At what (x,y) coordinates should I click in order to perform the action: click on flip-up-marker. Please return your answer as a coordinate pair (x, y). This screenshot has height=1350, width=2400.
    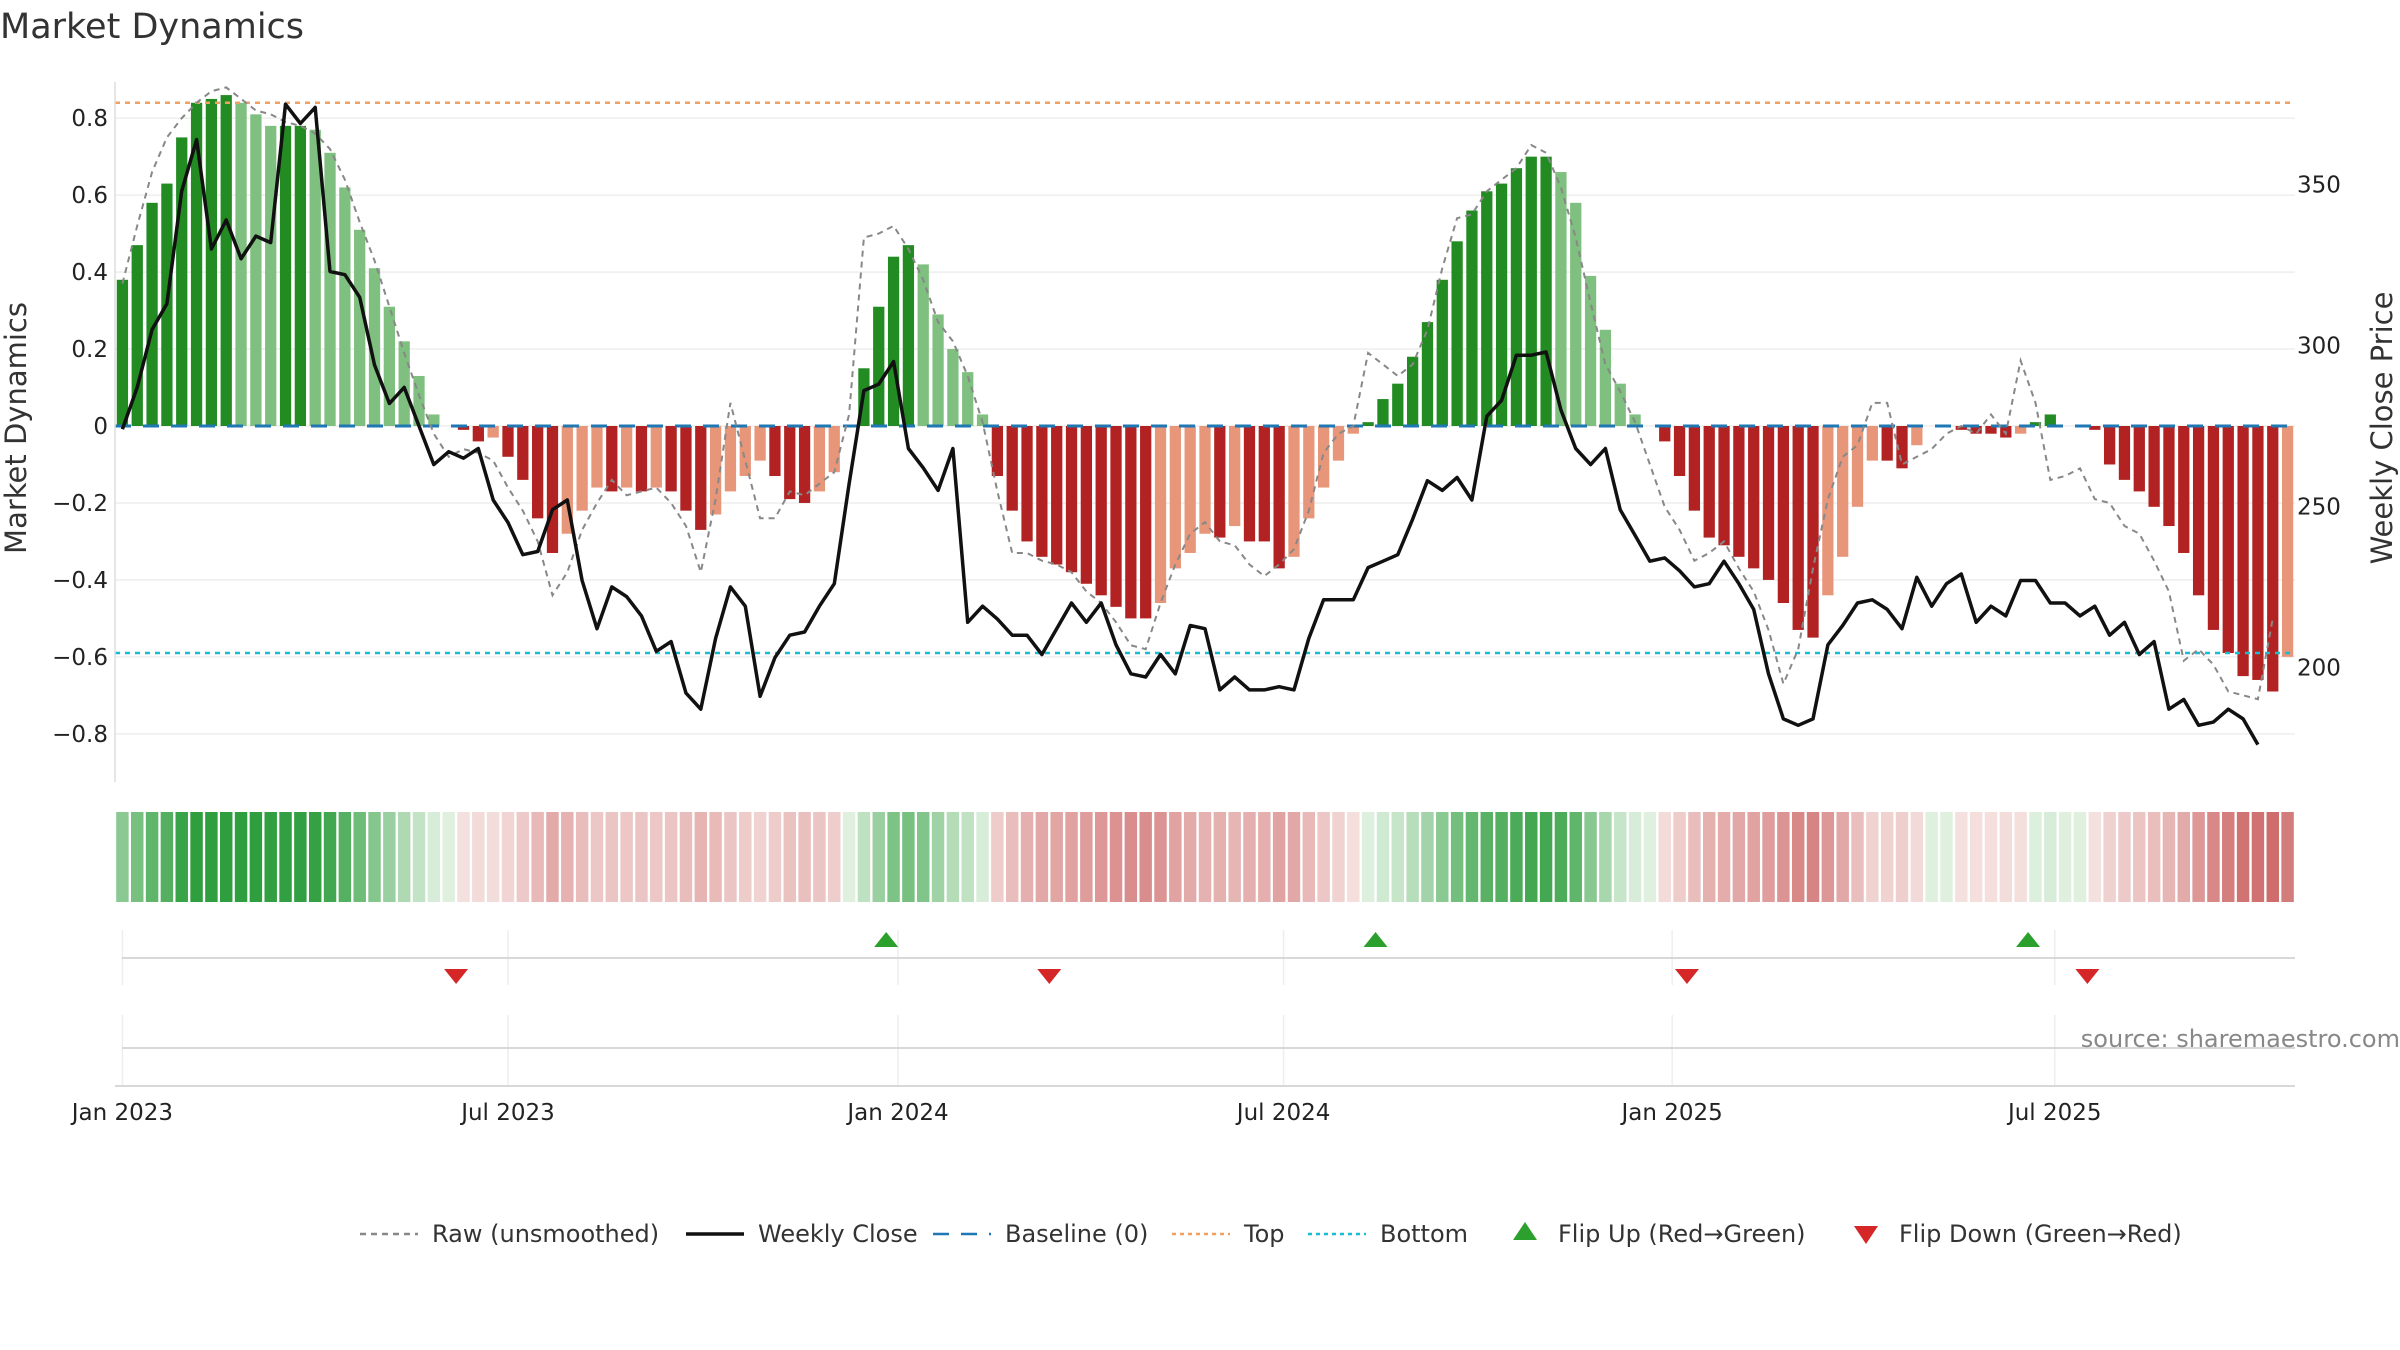
    Looking at the image, I should click on (1375, 939).